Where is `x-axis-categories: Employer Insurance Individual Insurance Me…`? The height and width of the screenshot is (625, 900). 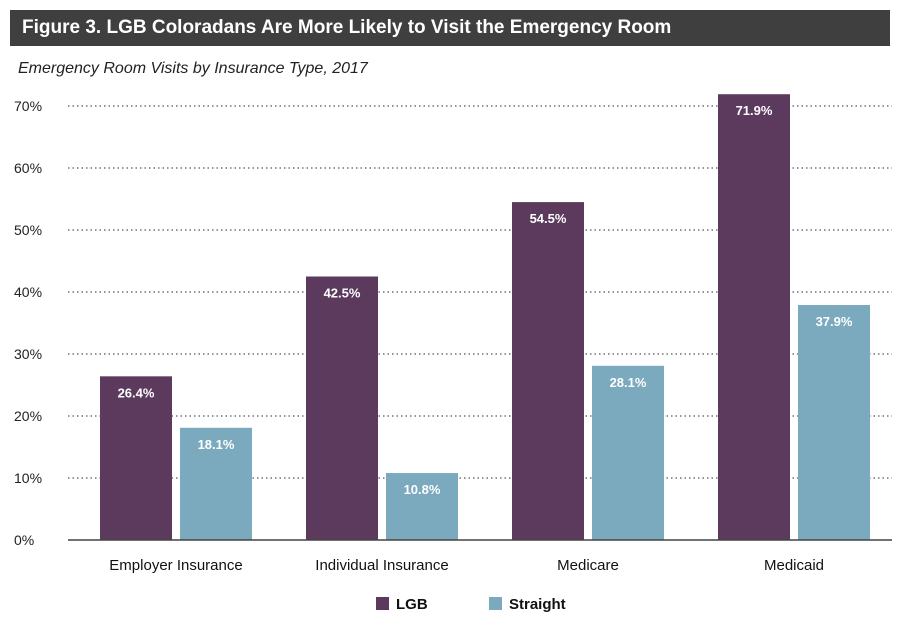 x-axis-categories: Employer Insurance Individual Insurance Me… is located at coordinates (466, 565).